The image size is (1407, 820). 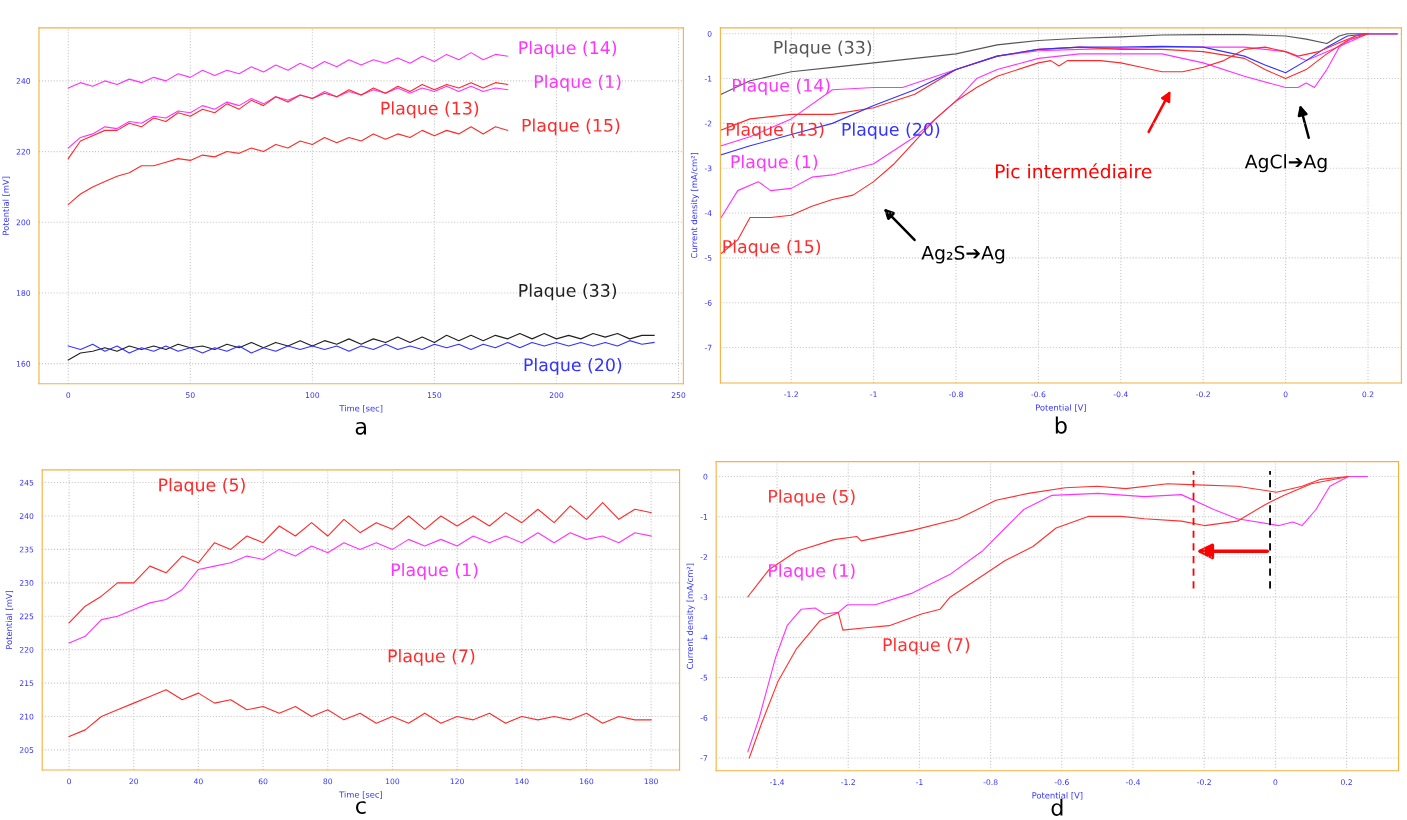 What do you see at coordinates (1061, 425) in the screenshot?
I see `text: b` at bounding box center [1061, 425].